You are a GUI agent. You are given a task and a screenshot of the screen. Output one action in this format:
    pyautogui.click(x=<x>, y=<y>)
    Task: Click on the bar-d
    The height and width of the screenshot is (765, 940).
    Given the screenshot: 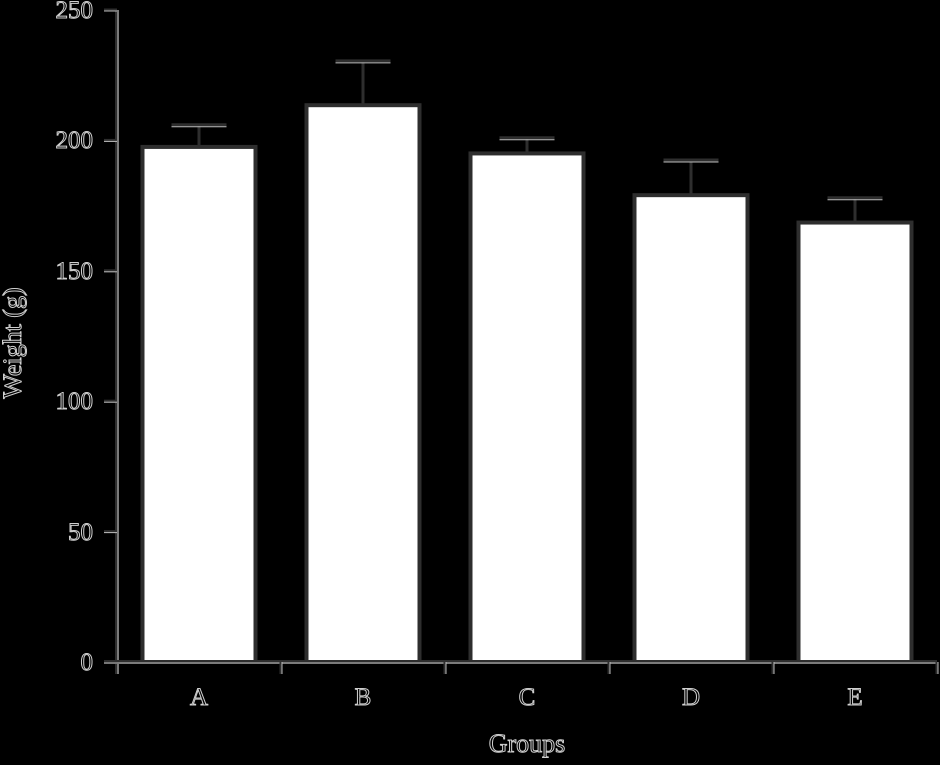 What is the action you would take?
    pyautogui.click(x=691, y=428)
    